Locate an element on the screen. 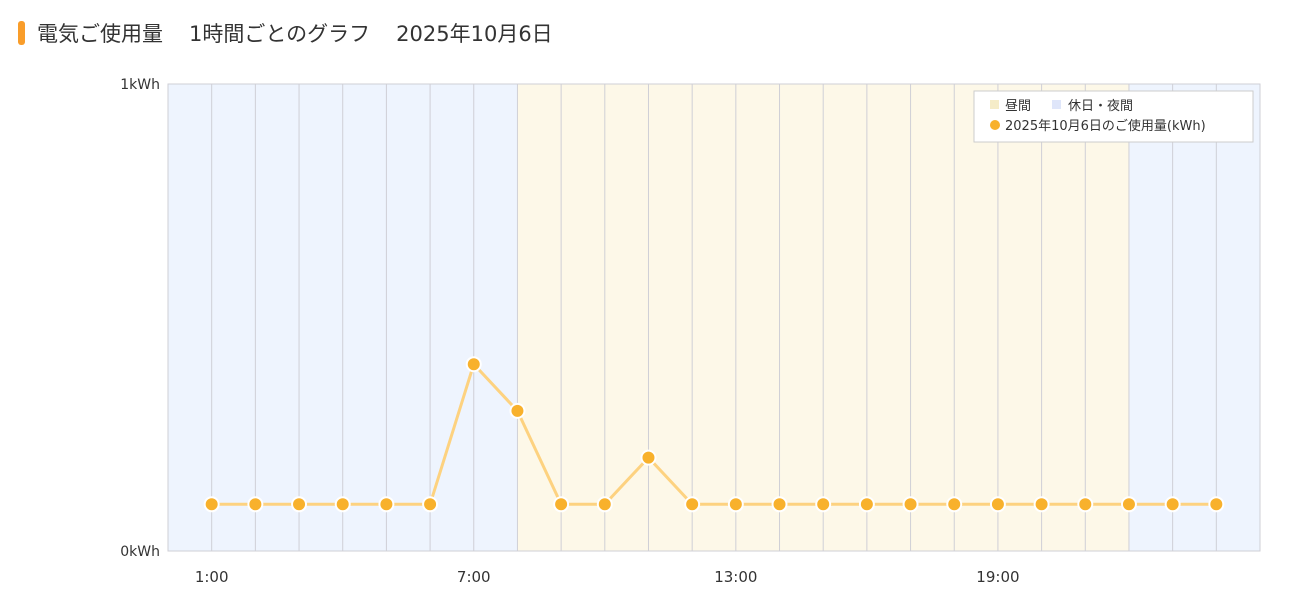 The width and height of the screenshot is (1300, 605). y-tick-label: 1kWh is located at coordinates (140, 85).